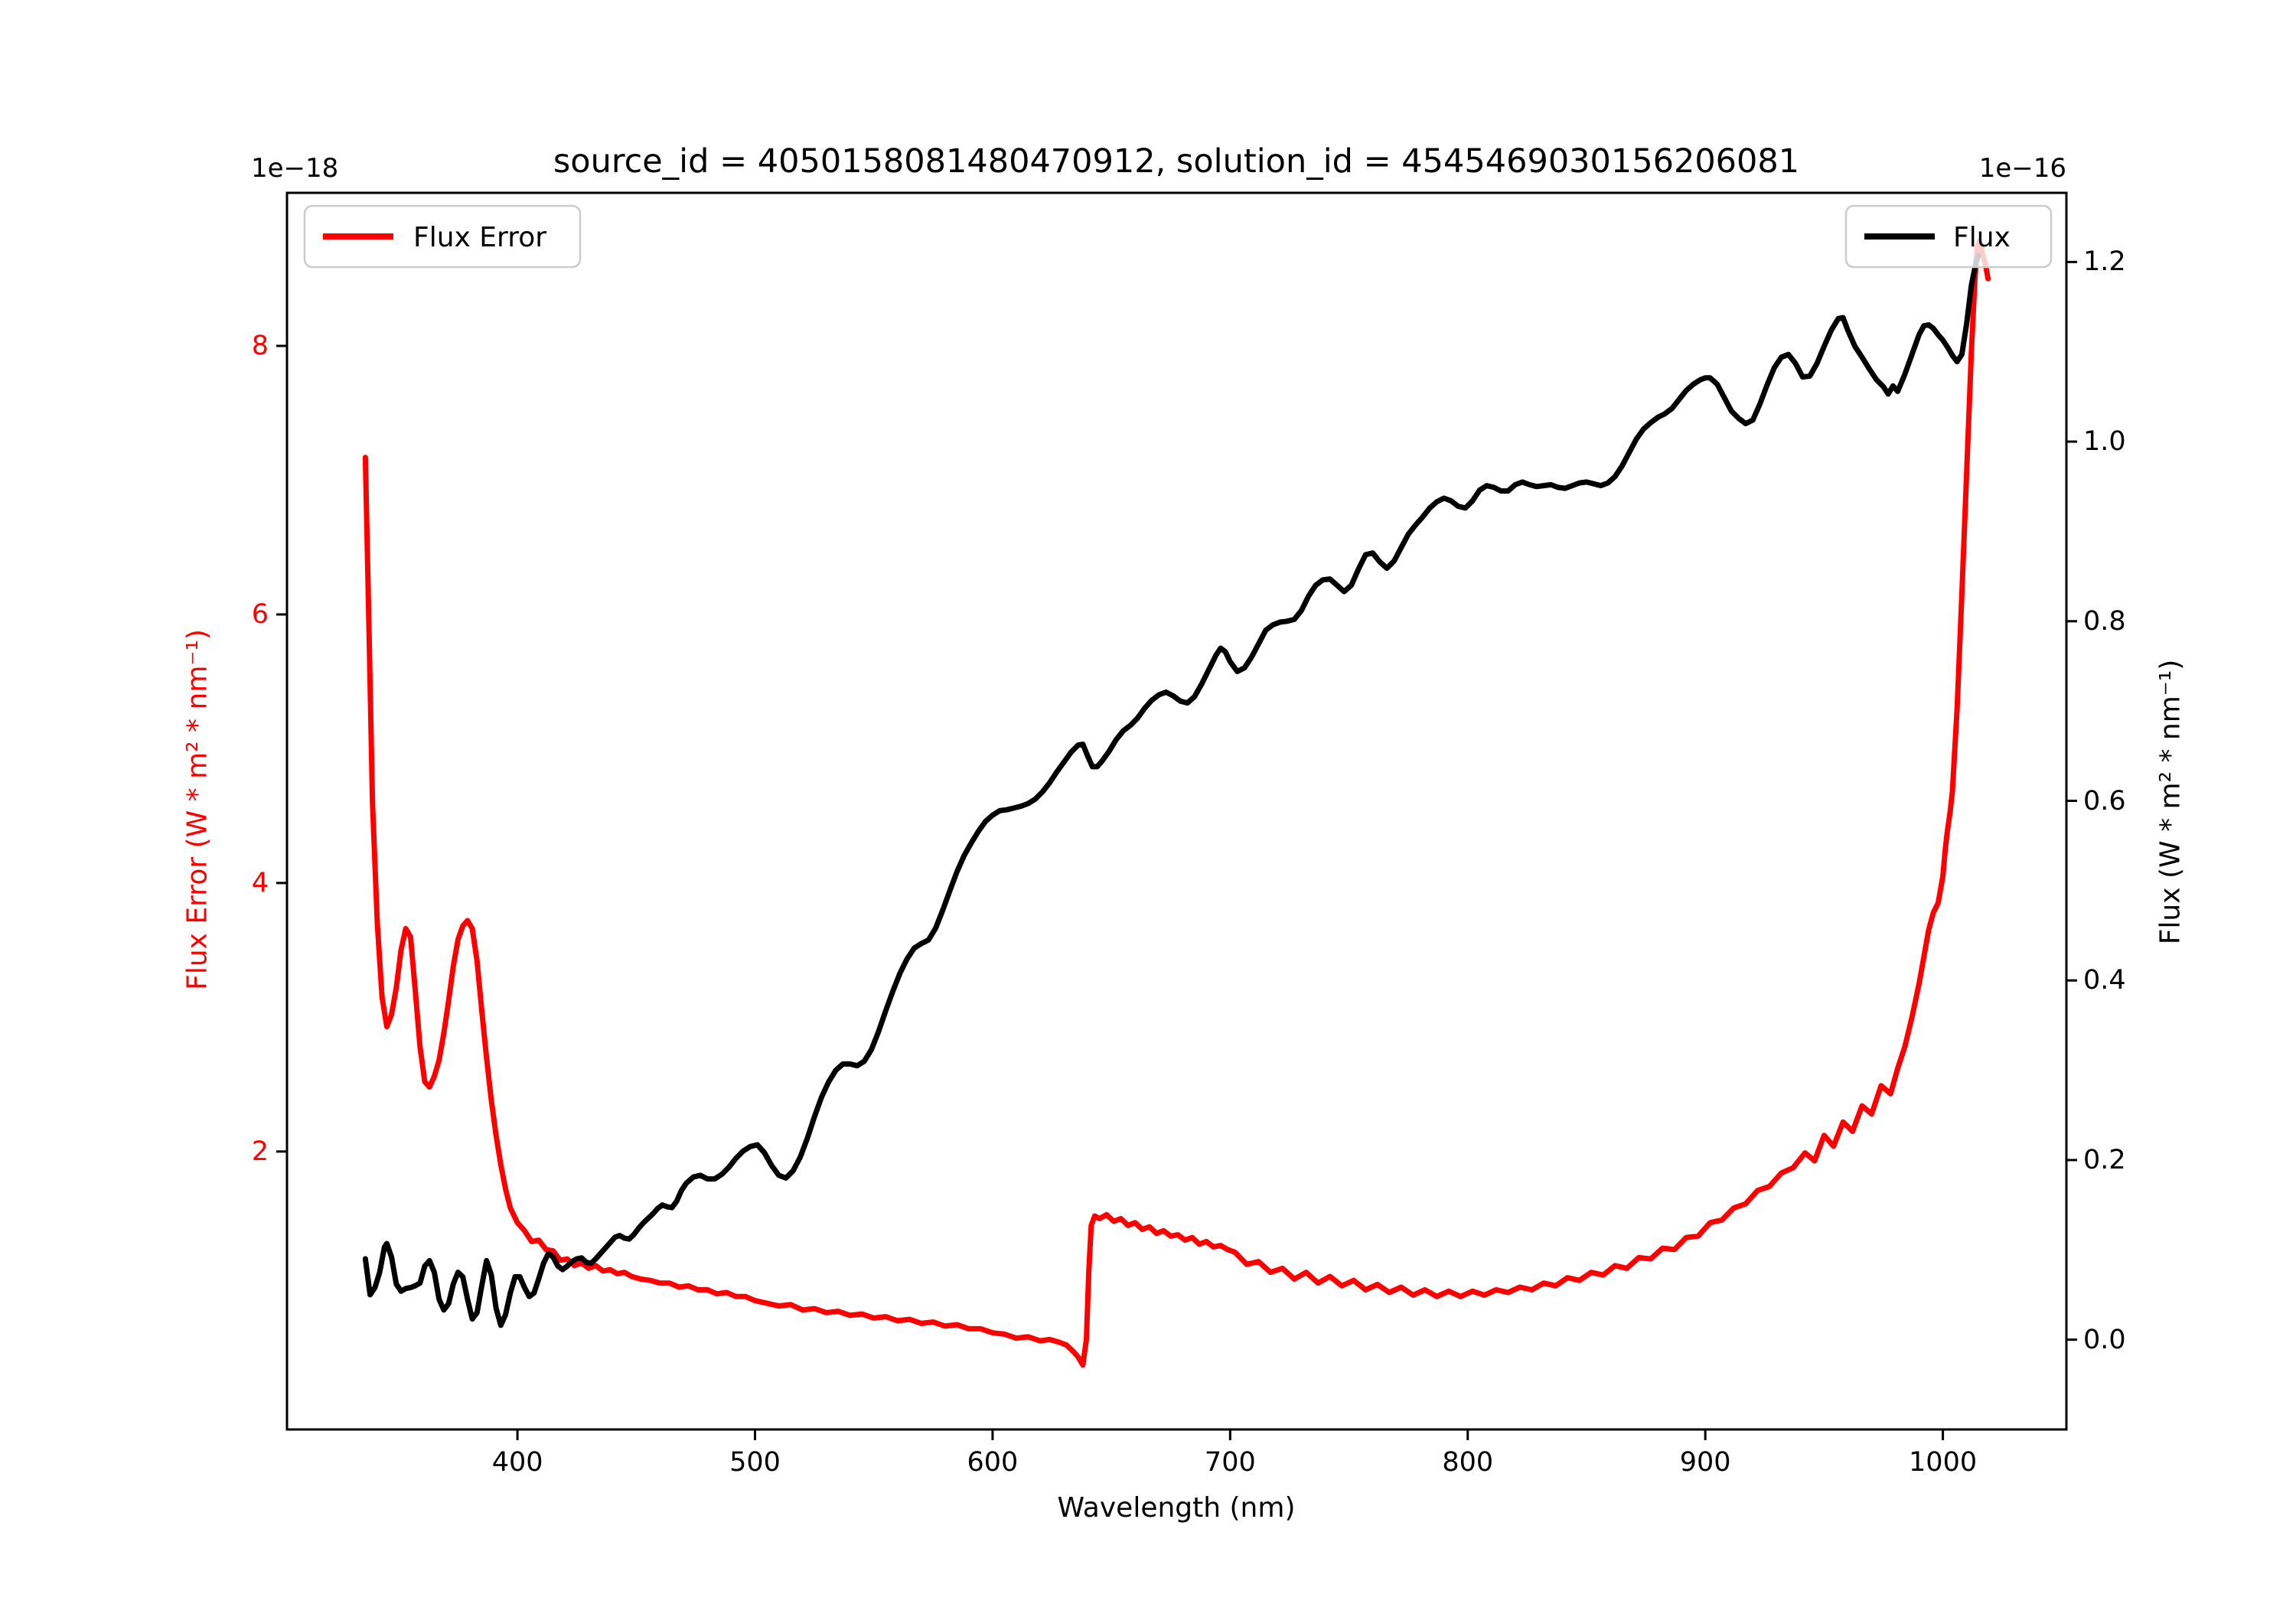  What do you see at coordinates (755, 1462) in the screenshot?
I see `x-tick-label: 500` at bounding box center [755, 1462].